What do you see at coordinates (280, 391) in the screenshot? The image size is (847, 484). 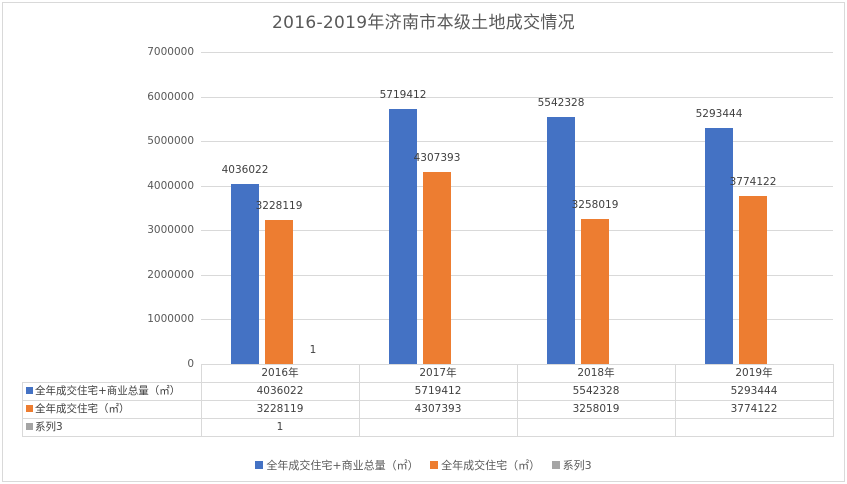 I see `data-table-cell: 4036022` at bounding box center [280, 391].